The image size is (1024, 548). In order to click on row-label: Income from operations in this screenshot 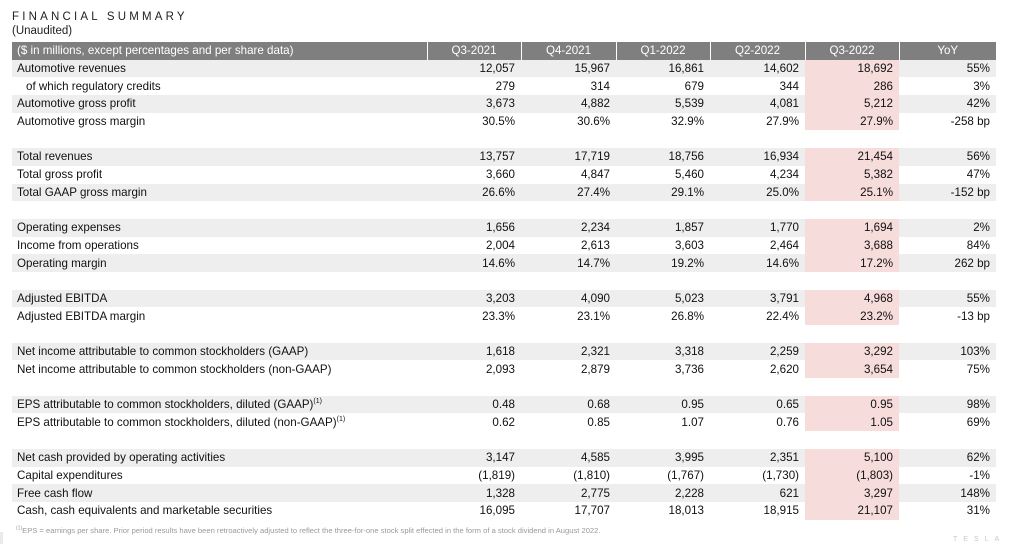, I will do `click(219, 245)`.